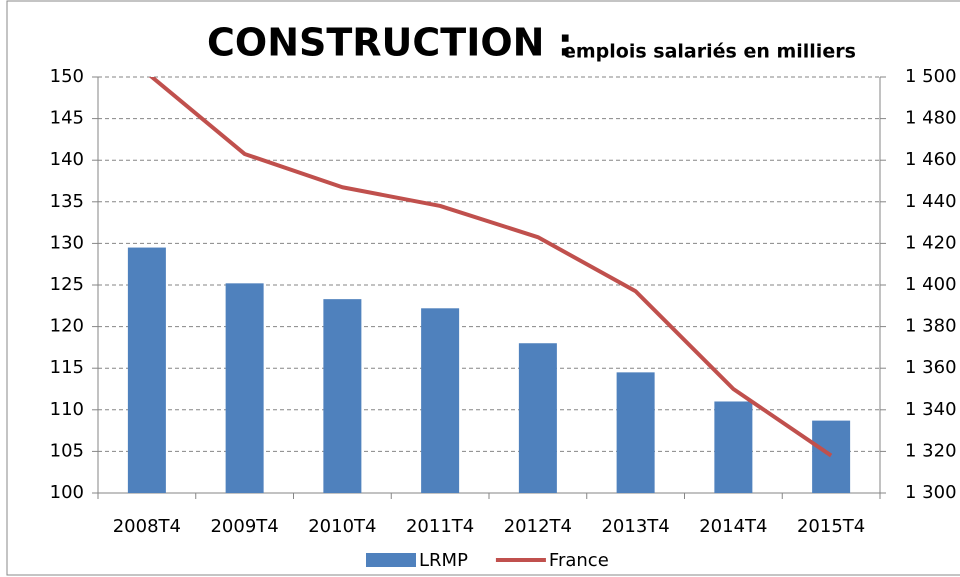 This screenshot has width=960, height=577. I want to click on y2-tick-label: 1 360, so click(931, 367).